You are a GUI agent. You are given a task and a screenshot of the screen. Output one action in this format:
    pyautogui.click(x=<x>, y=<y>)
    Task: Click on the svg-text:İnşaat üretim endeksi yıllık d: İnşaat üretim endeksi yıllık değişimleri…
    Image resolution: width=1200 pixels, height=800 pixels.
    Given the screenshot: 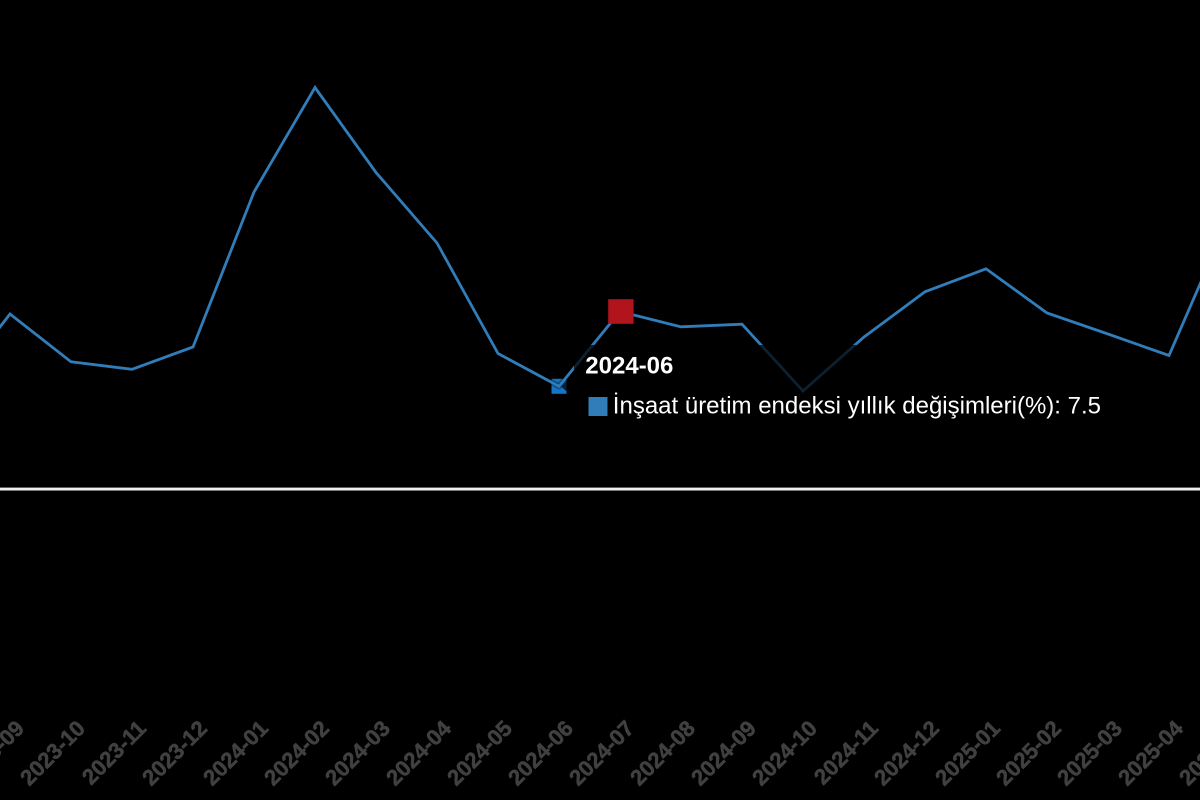 What is the action you would take?
    pyautogui.click(x=857, y=406)
    